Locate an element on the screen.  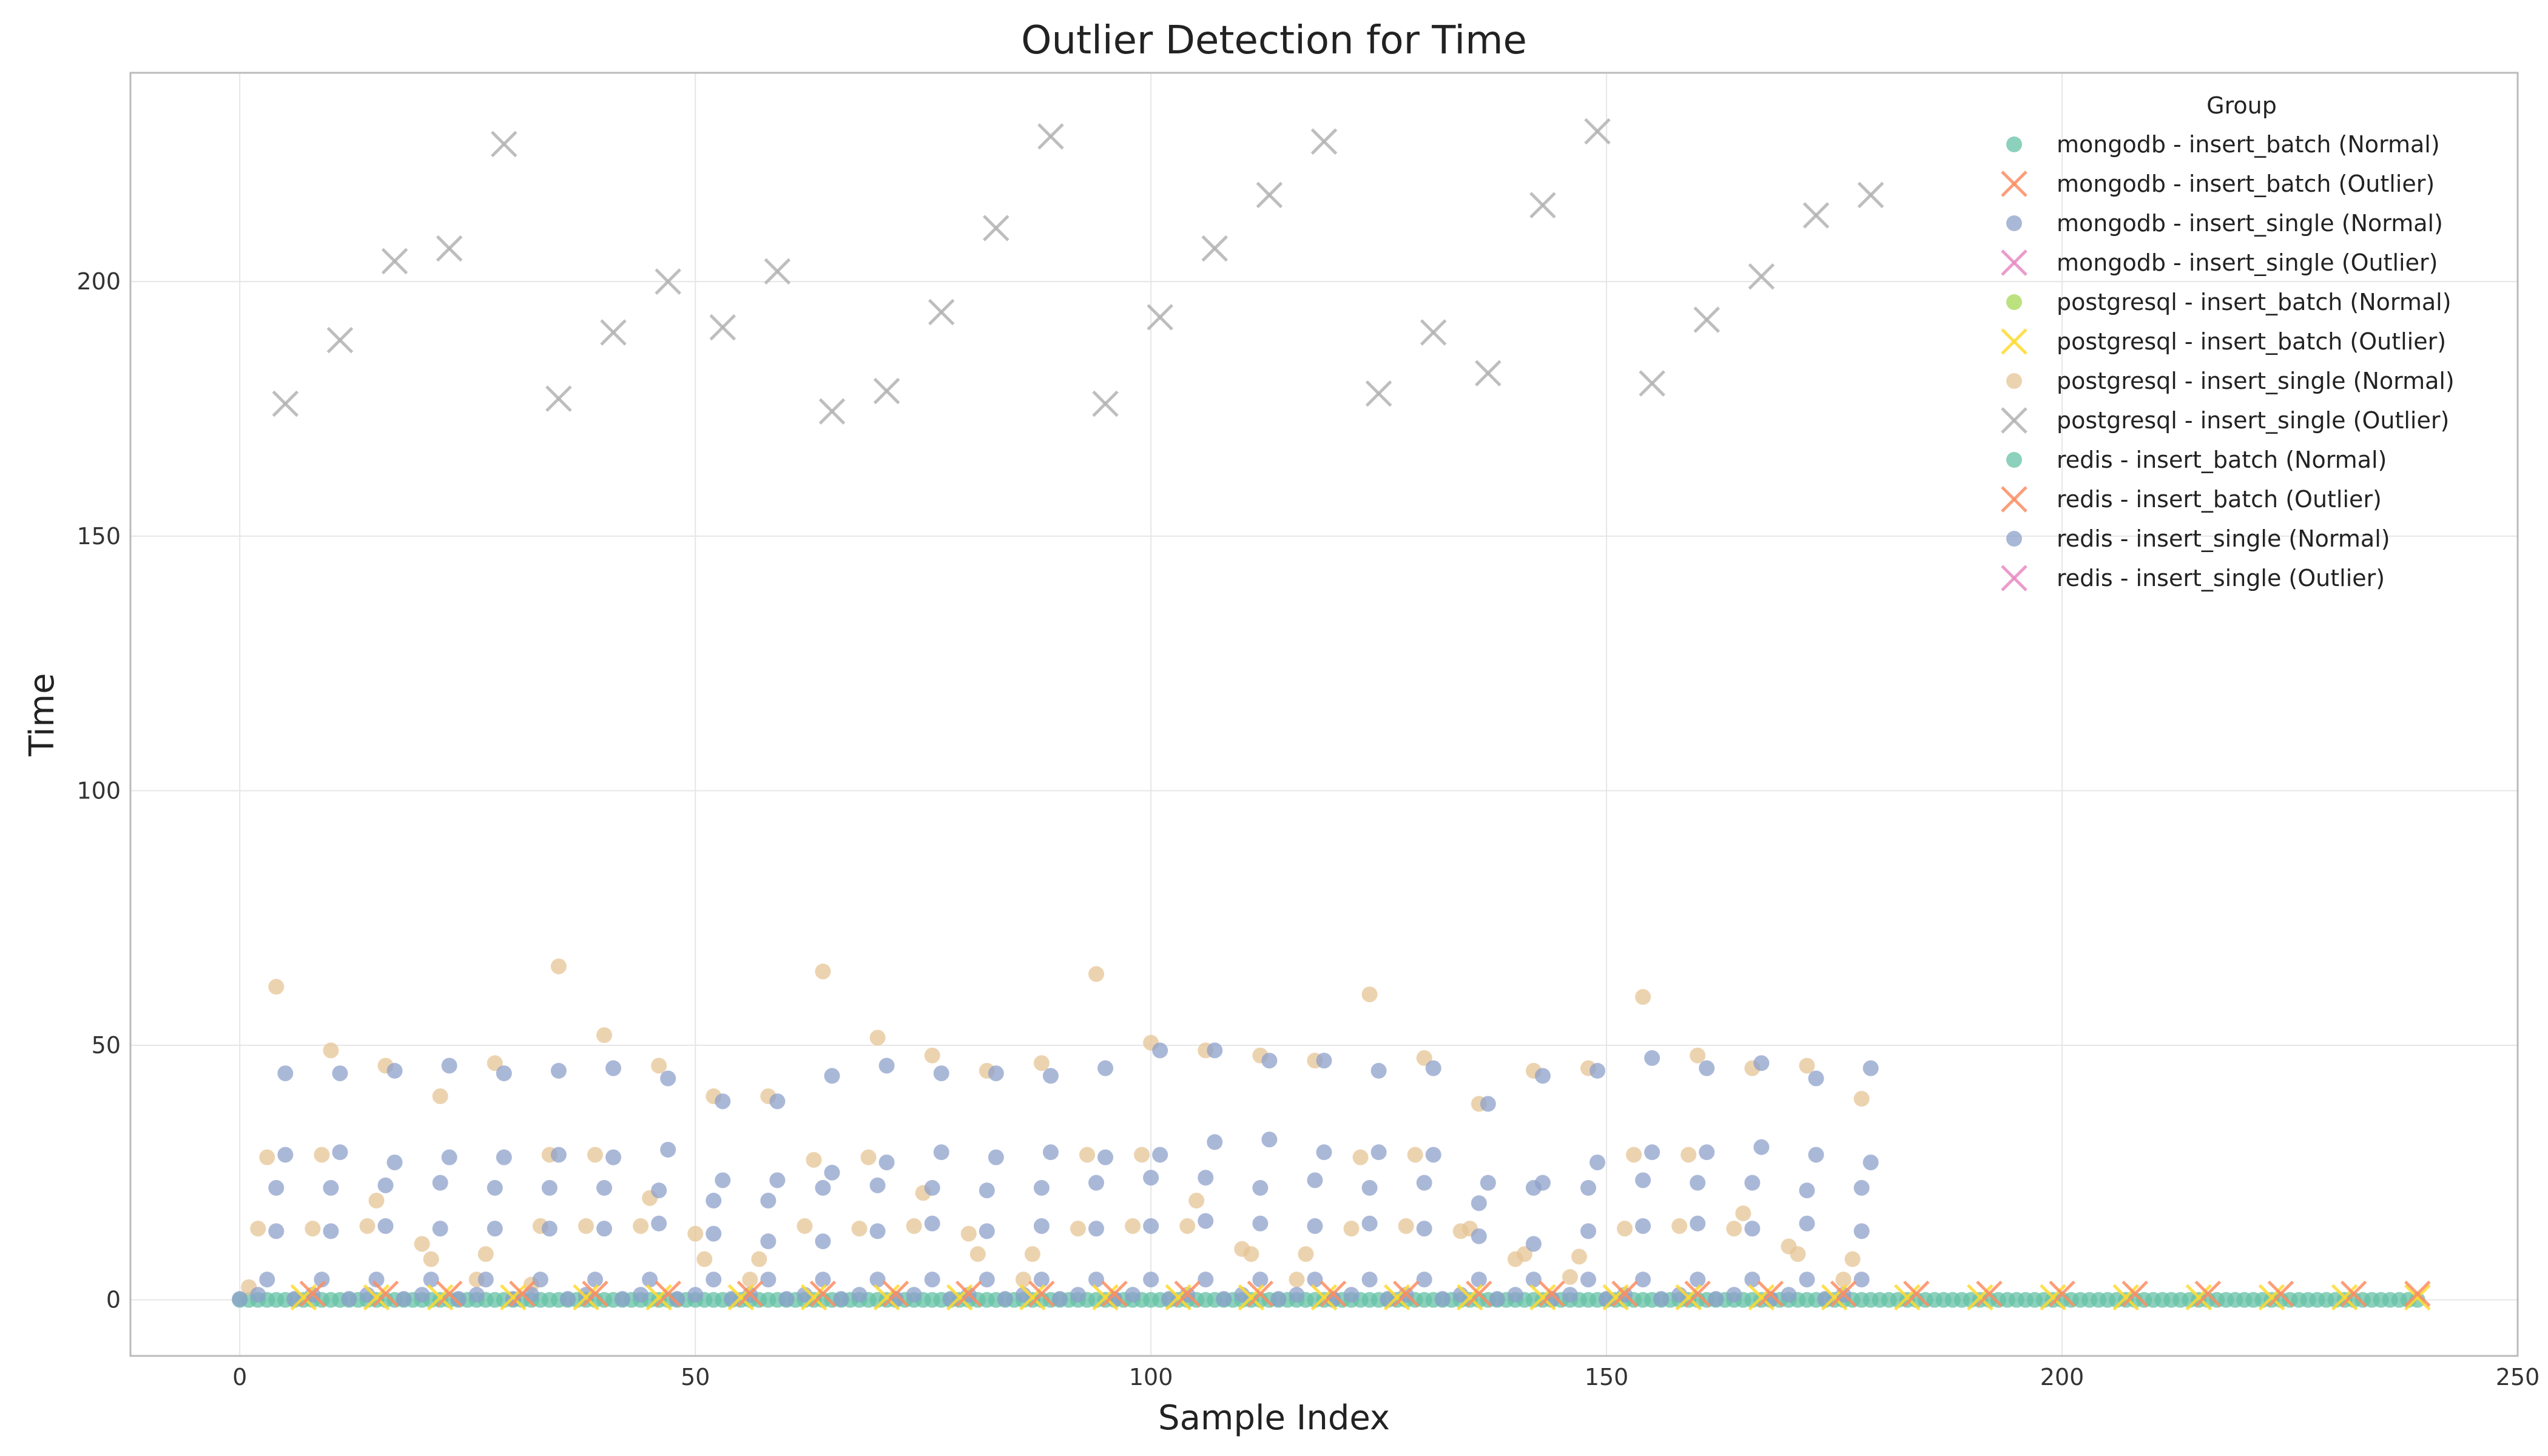
y-tick-label: 200 is located at coordinates (98, 281).